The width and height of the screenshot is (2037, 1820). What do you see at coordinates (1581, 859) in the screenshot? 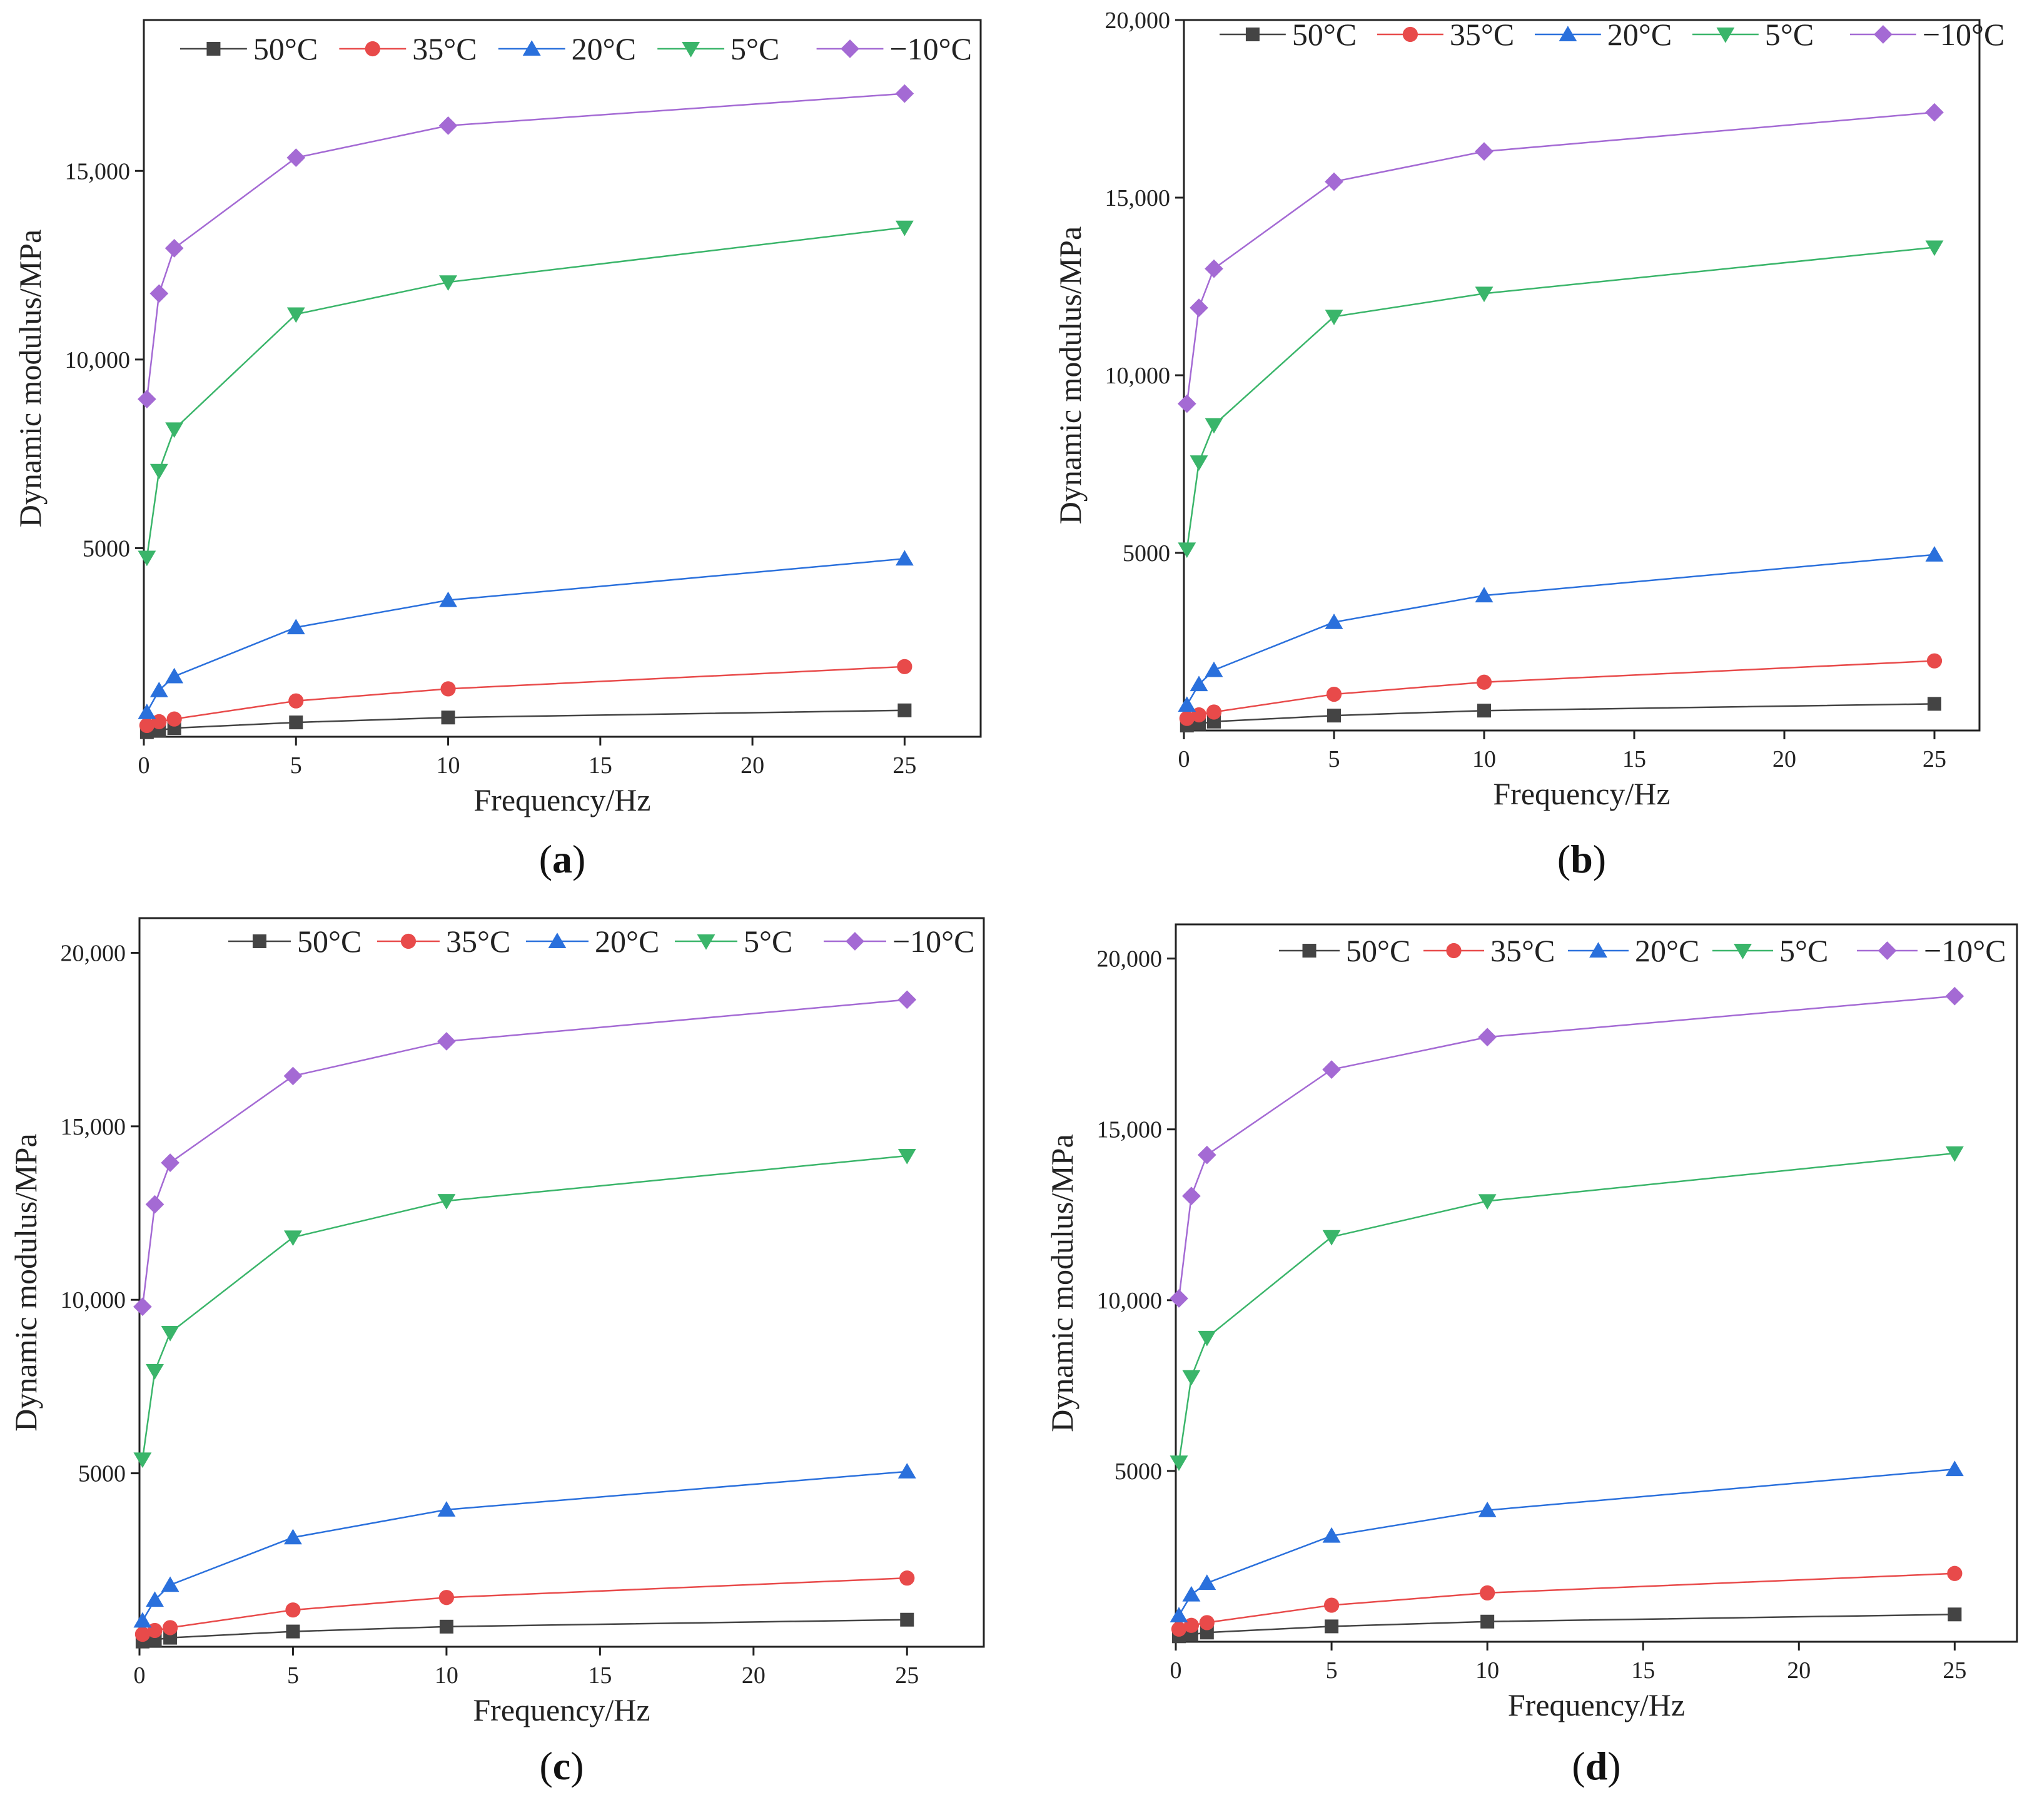
I see `panel-label: (b)` at bounding box center [1581, 859].